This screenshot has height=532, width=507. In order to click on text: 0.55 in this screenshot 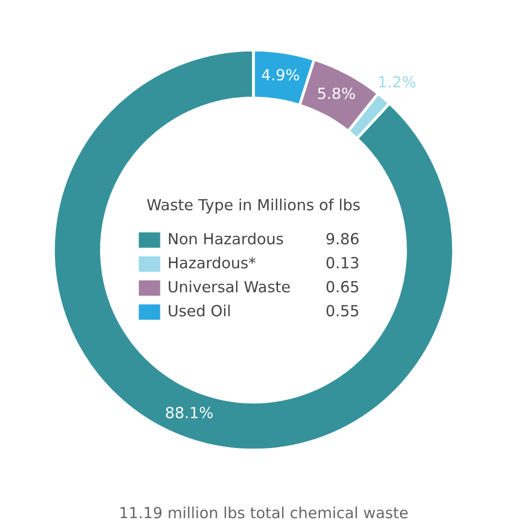, I will do `click(342, 310)`.